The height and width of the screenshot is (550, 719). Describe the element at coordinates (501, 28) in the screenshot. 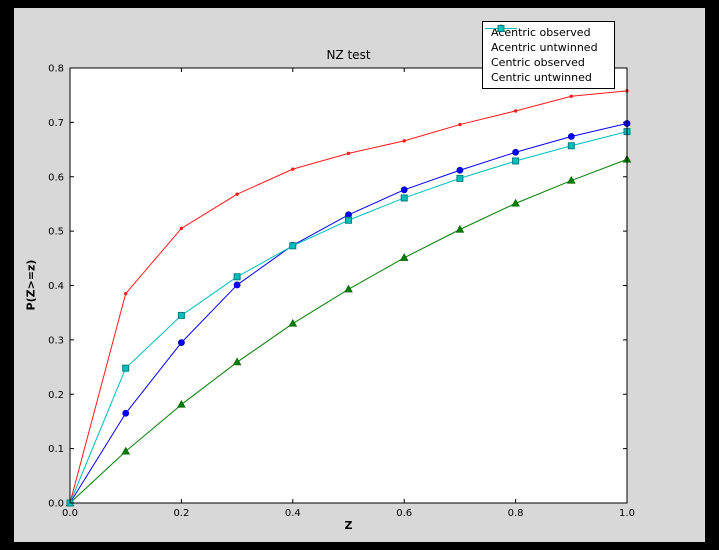

I see `legend-swatch-centric-untwinned` at that location.